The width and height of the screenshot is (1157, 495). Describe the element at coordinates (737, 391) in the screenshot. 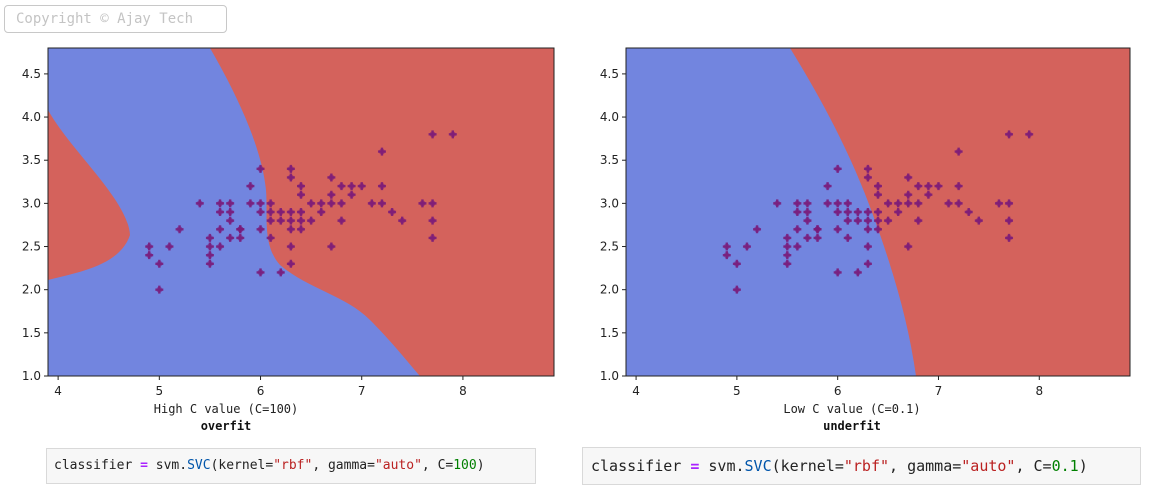

I see `x-tick-label: 5` at that location.